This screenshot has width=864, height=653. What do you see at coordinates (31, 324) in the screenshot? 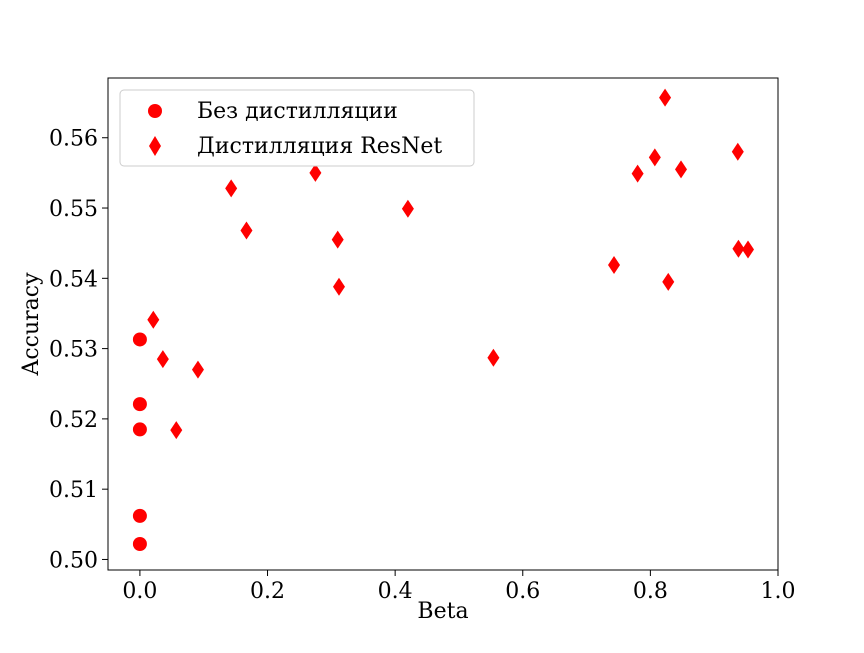
I see `y-axis-label: Accuracy` at bounding box center [31, 324].